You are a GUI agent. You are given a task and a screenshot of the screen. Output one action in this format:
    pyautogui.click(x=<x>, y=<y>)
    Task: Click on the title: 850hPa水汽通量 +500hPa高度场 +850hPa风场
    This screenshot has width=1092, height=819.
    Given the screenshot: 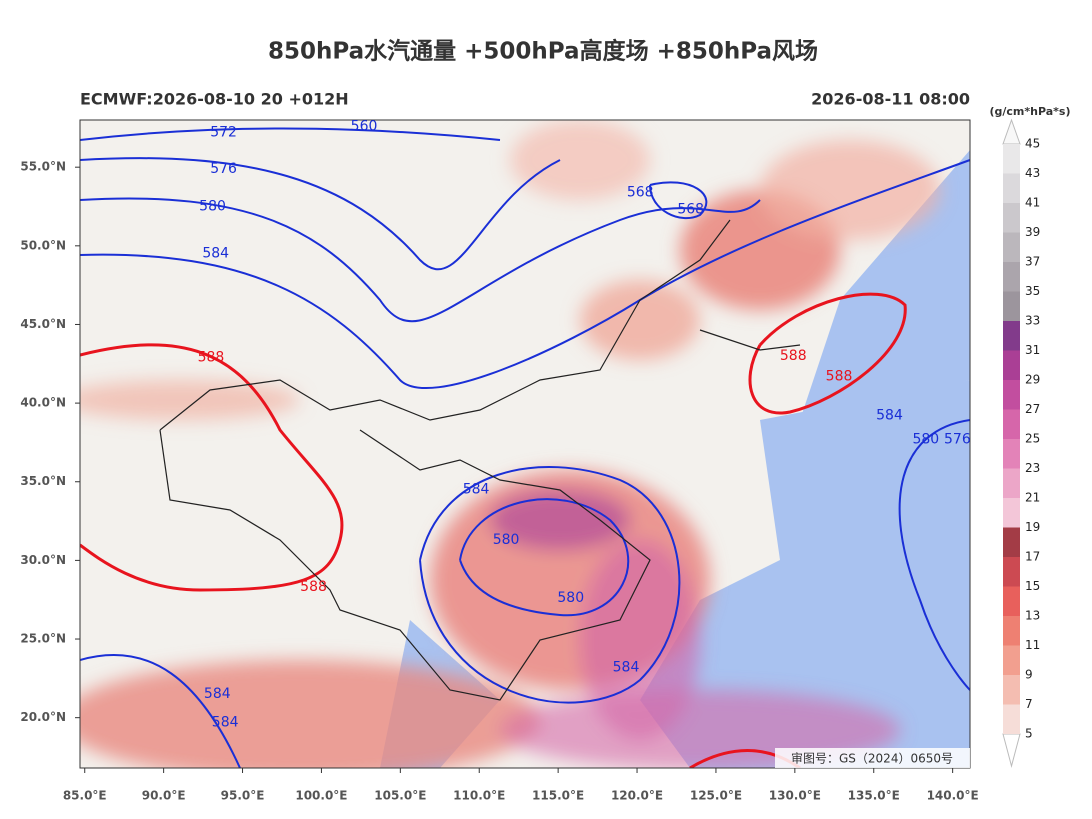 What is the action you would take?
    pyautogui.click(x=543, y=51)
    